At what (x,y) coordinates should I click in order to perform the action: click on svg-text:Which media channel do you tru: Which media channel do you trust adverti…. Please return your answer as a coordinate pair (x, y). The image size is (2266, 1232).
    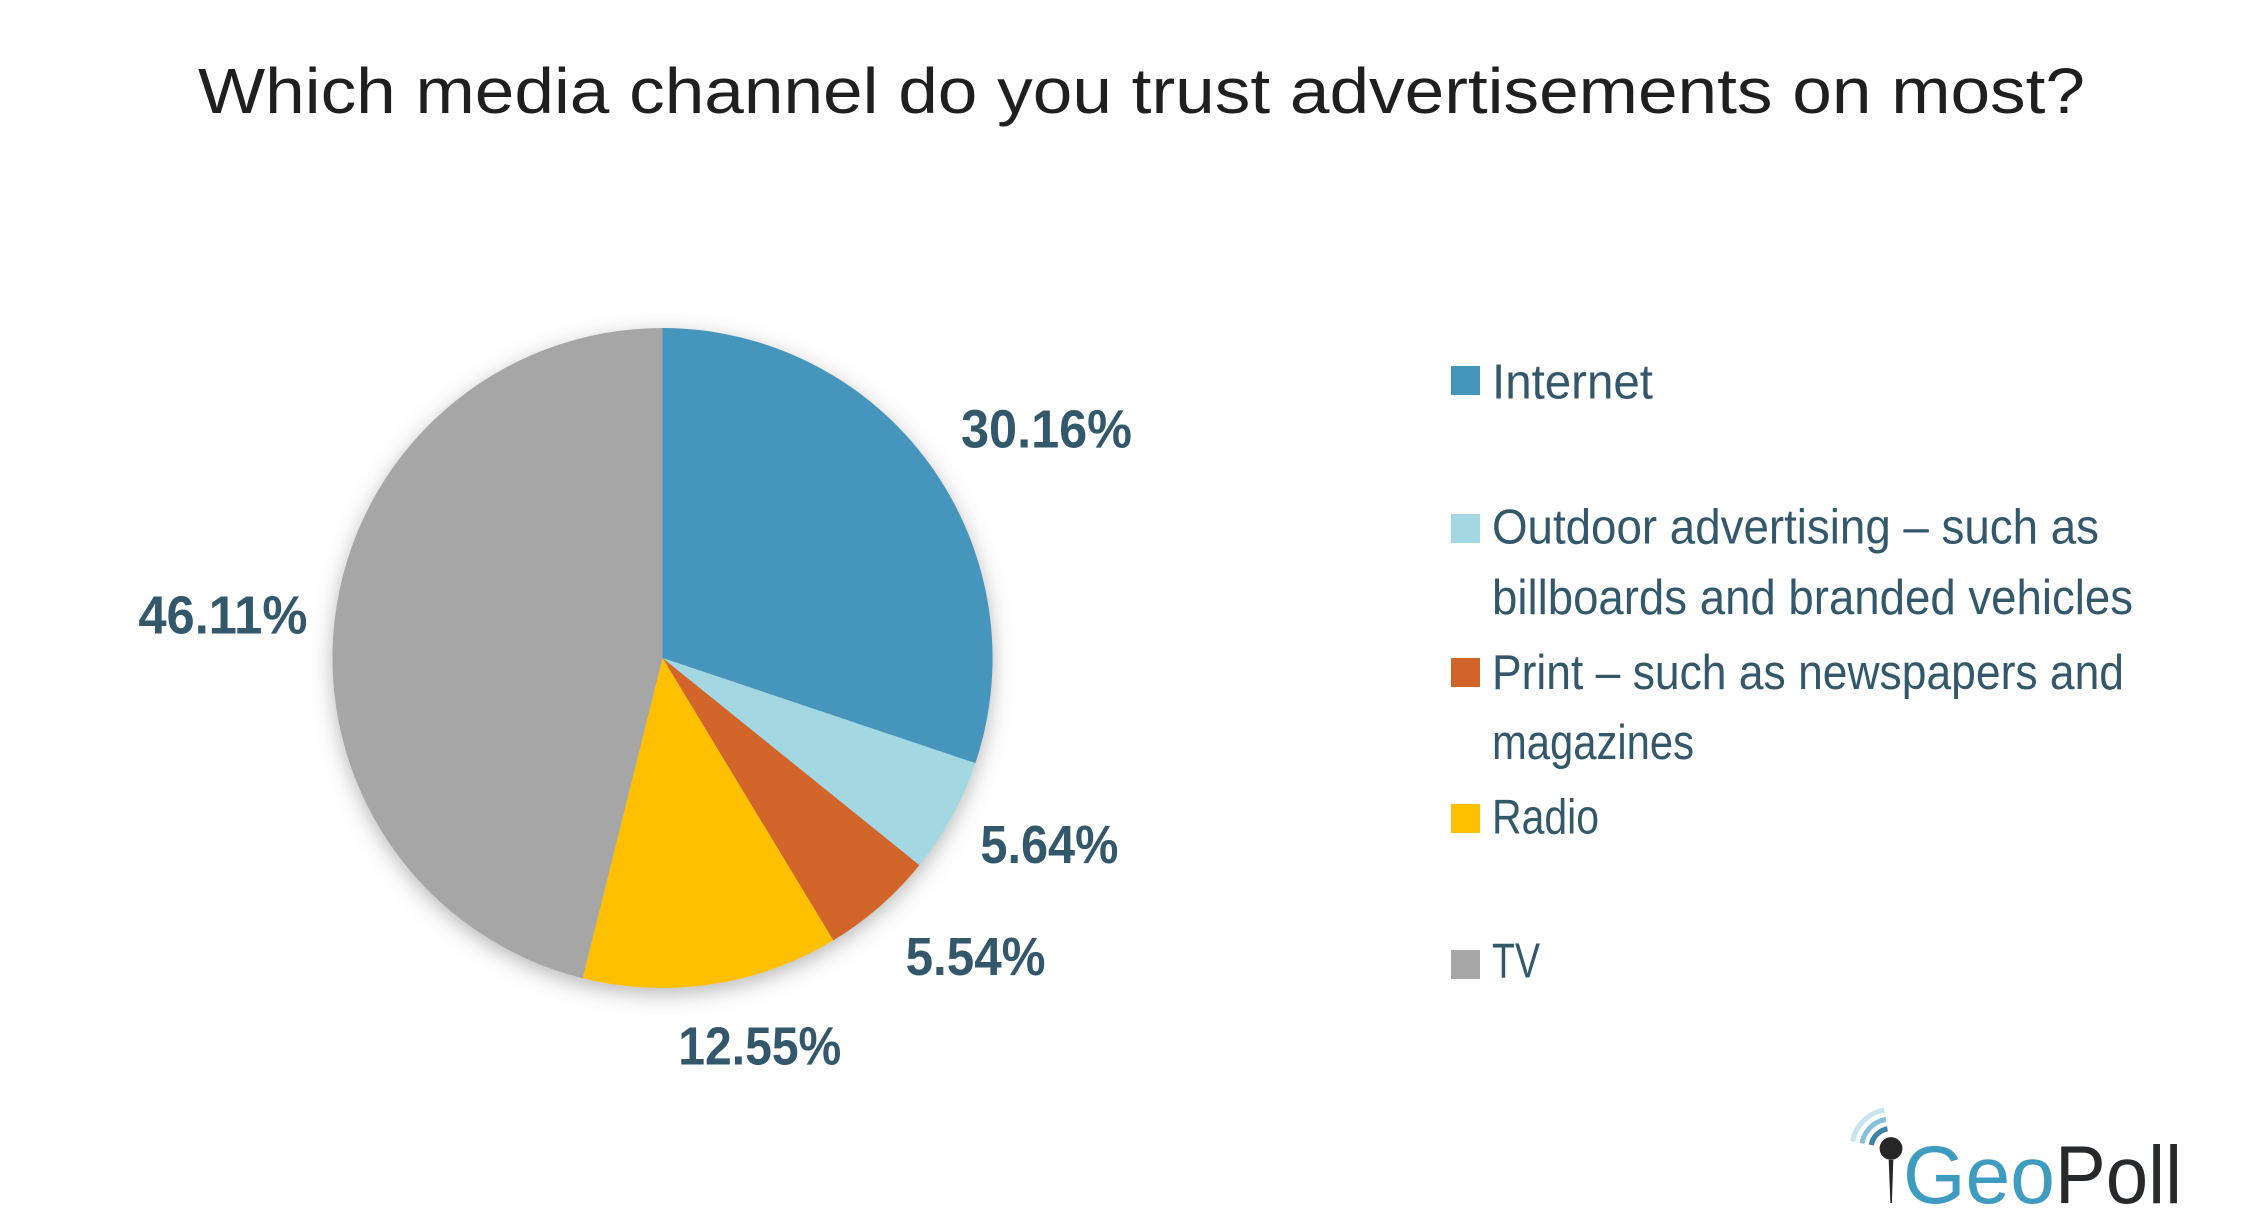
    Looking at the image, I should click on (1141, 91).